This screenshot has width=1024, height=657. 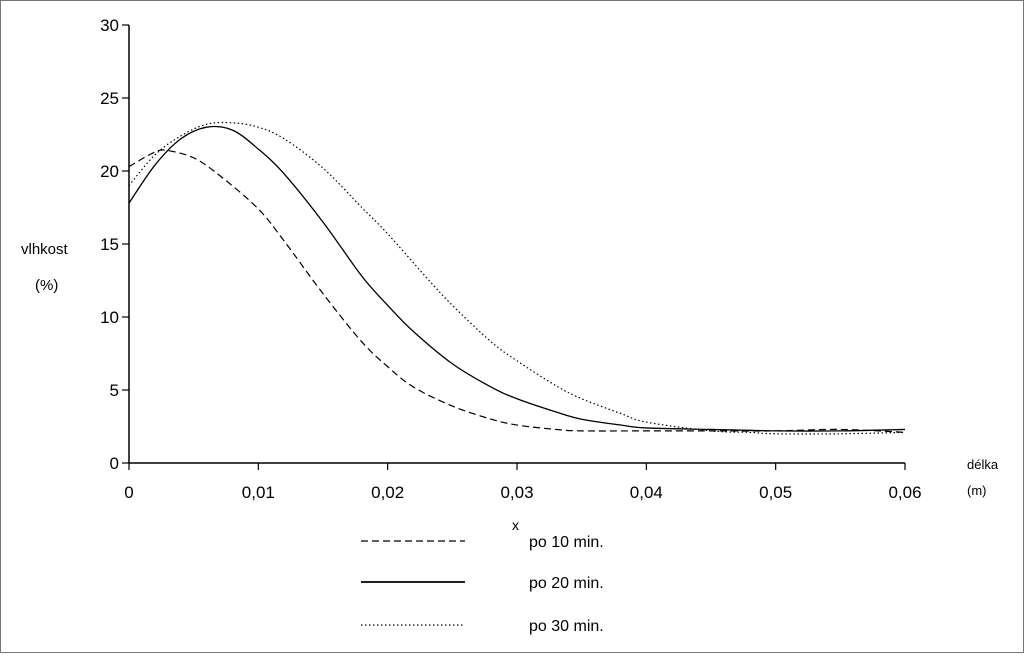 I want to click on y-axis-label: vlhkost, so click(x=45, y=249).